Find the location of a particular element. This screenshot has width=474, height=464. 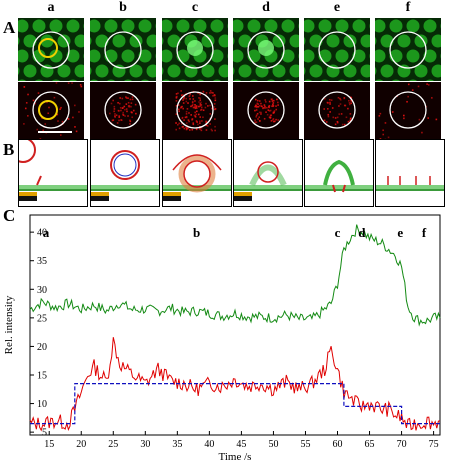

y-tick-label: 5 is located at coordinates (44, 433).